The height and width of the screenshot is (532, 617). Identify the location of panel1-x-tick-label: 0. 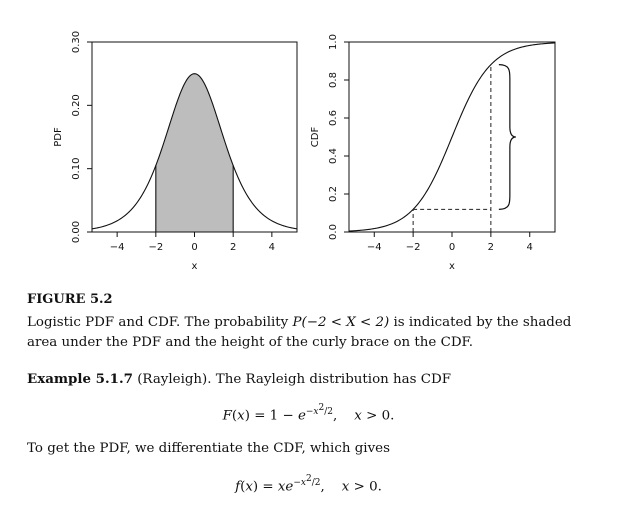
(194, 247).